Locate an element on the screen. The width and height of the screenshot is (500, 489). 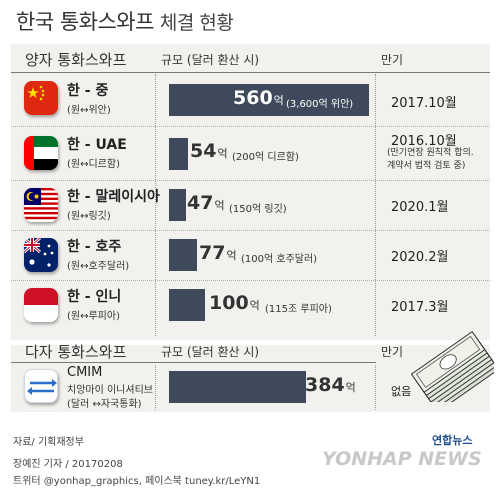
multilateral-header-name: 다자 통화스와프 is located at coordinates (76, 352).